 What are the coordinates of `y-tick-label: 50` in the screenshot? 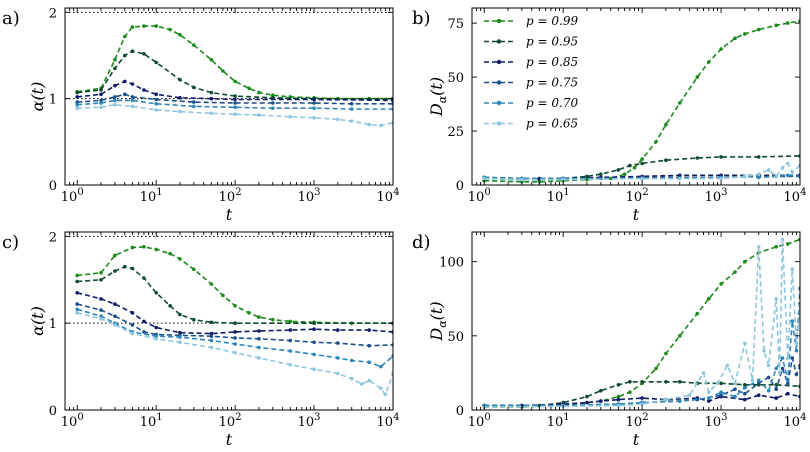 It's located at (455, 78).